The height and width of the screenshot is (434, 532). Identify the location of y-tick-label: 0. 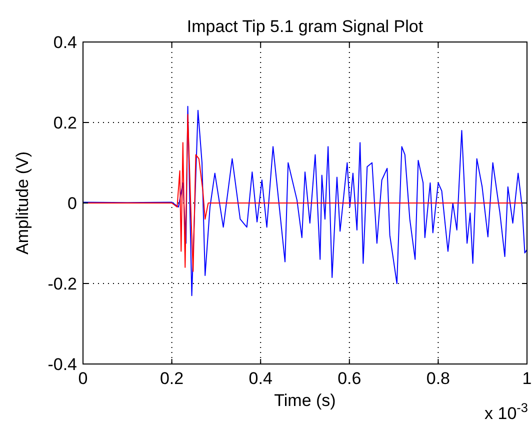
(72, 203).